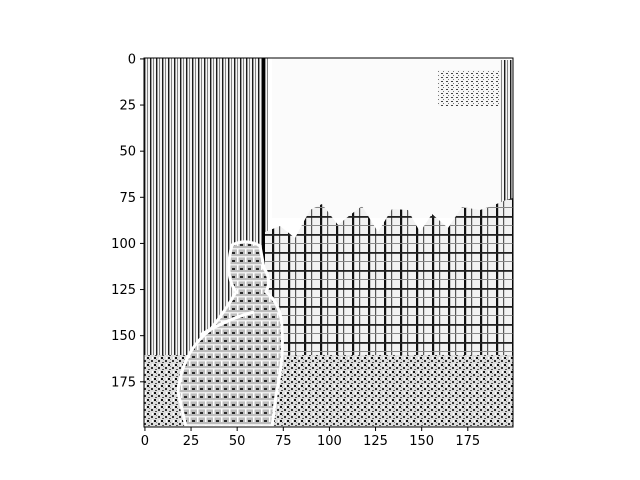 Image resolution: width=640 pixels, height=480 pixels. Describe the element at coordinates (123, 336) in the screenshot. I see `y-tick-label-6: 150` at that location.